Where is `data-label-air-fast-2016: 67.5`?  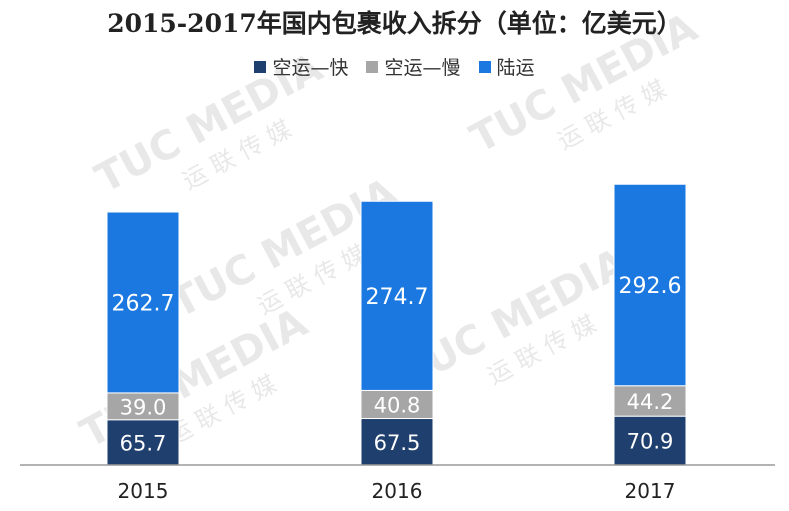 data-label-air-fast-2016: 67.5 is located at coordinates (397, 443).